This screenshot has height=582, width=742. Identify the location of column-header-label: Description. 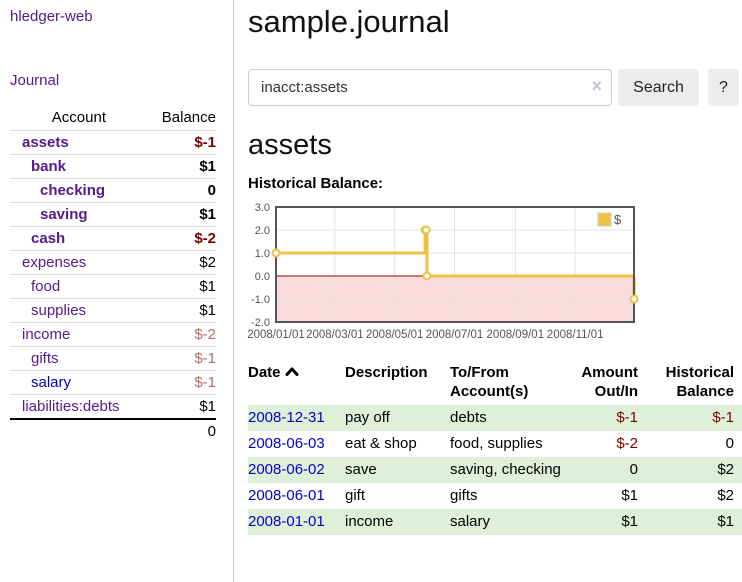
(386, 372).